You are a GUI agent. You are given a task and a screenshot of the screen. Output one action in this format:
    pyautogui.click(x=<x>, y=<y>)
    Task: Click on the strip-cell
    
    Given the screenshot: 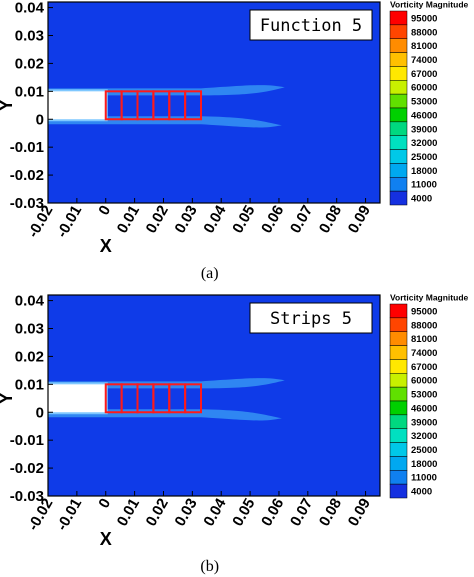 What is the action you would take?
    pyautogui.click(x=193, y=398)
    